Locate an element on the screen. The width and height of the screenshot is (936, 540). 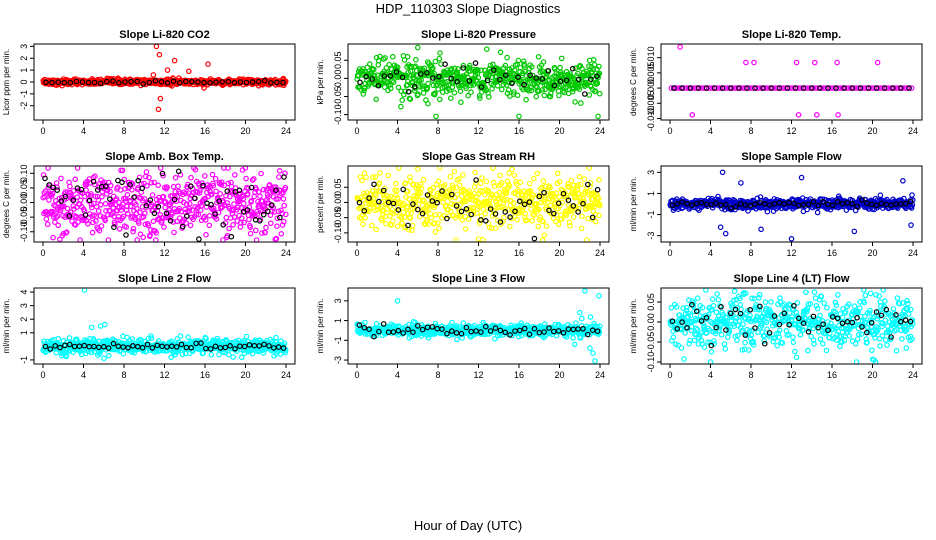
x-tick-label: 24 is located at coordinates (286, 131).